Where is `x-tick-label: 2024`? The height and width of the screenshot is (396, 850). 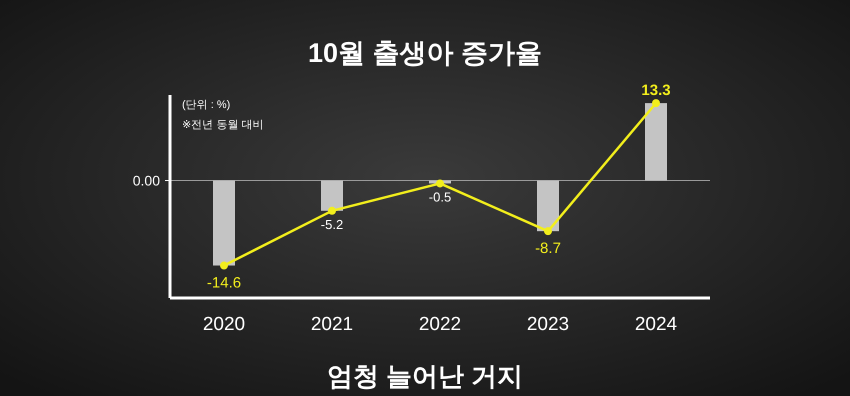
x-tick-label: 2024 is located at coordinates (656, 324).